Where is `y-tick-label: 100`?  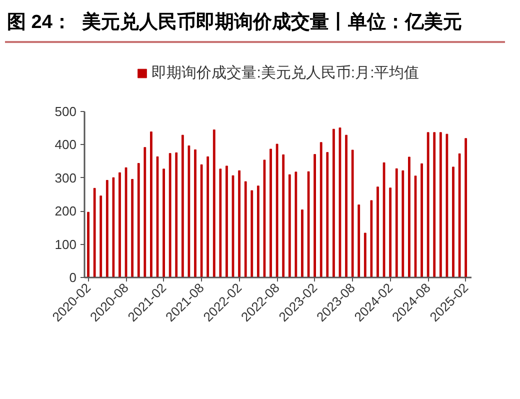
y-tick-label: 100 is located at coordinates (65, 244).